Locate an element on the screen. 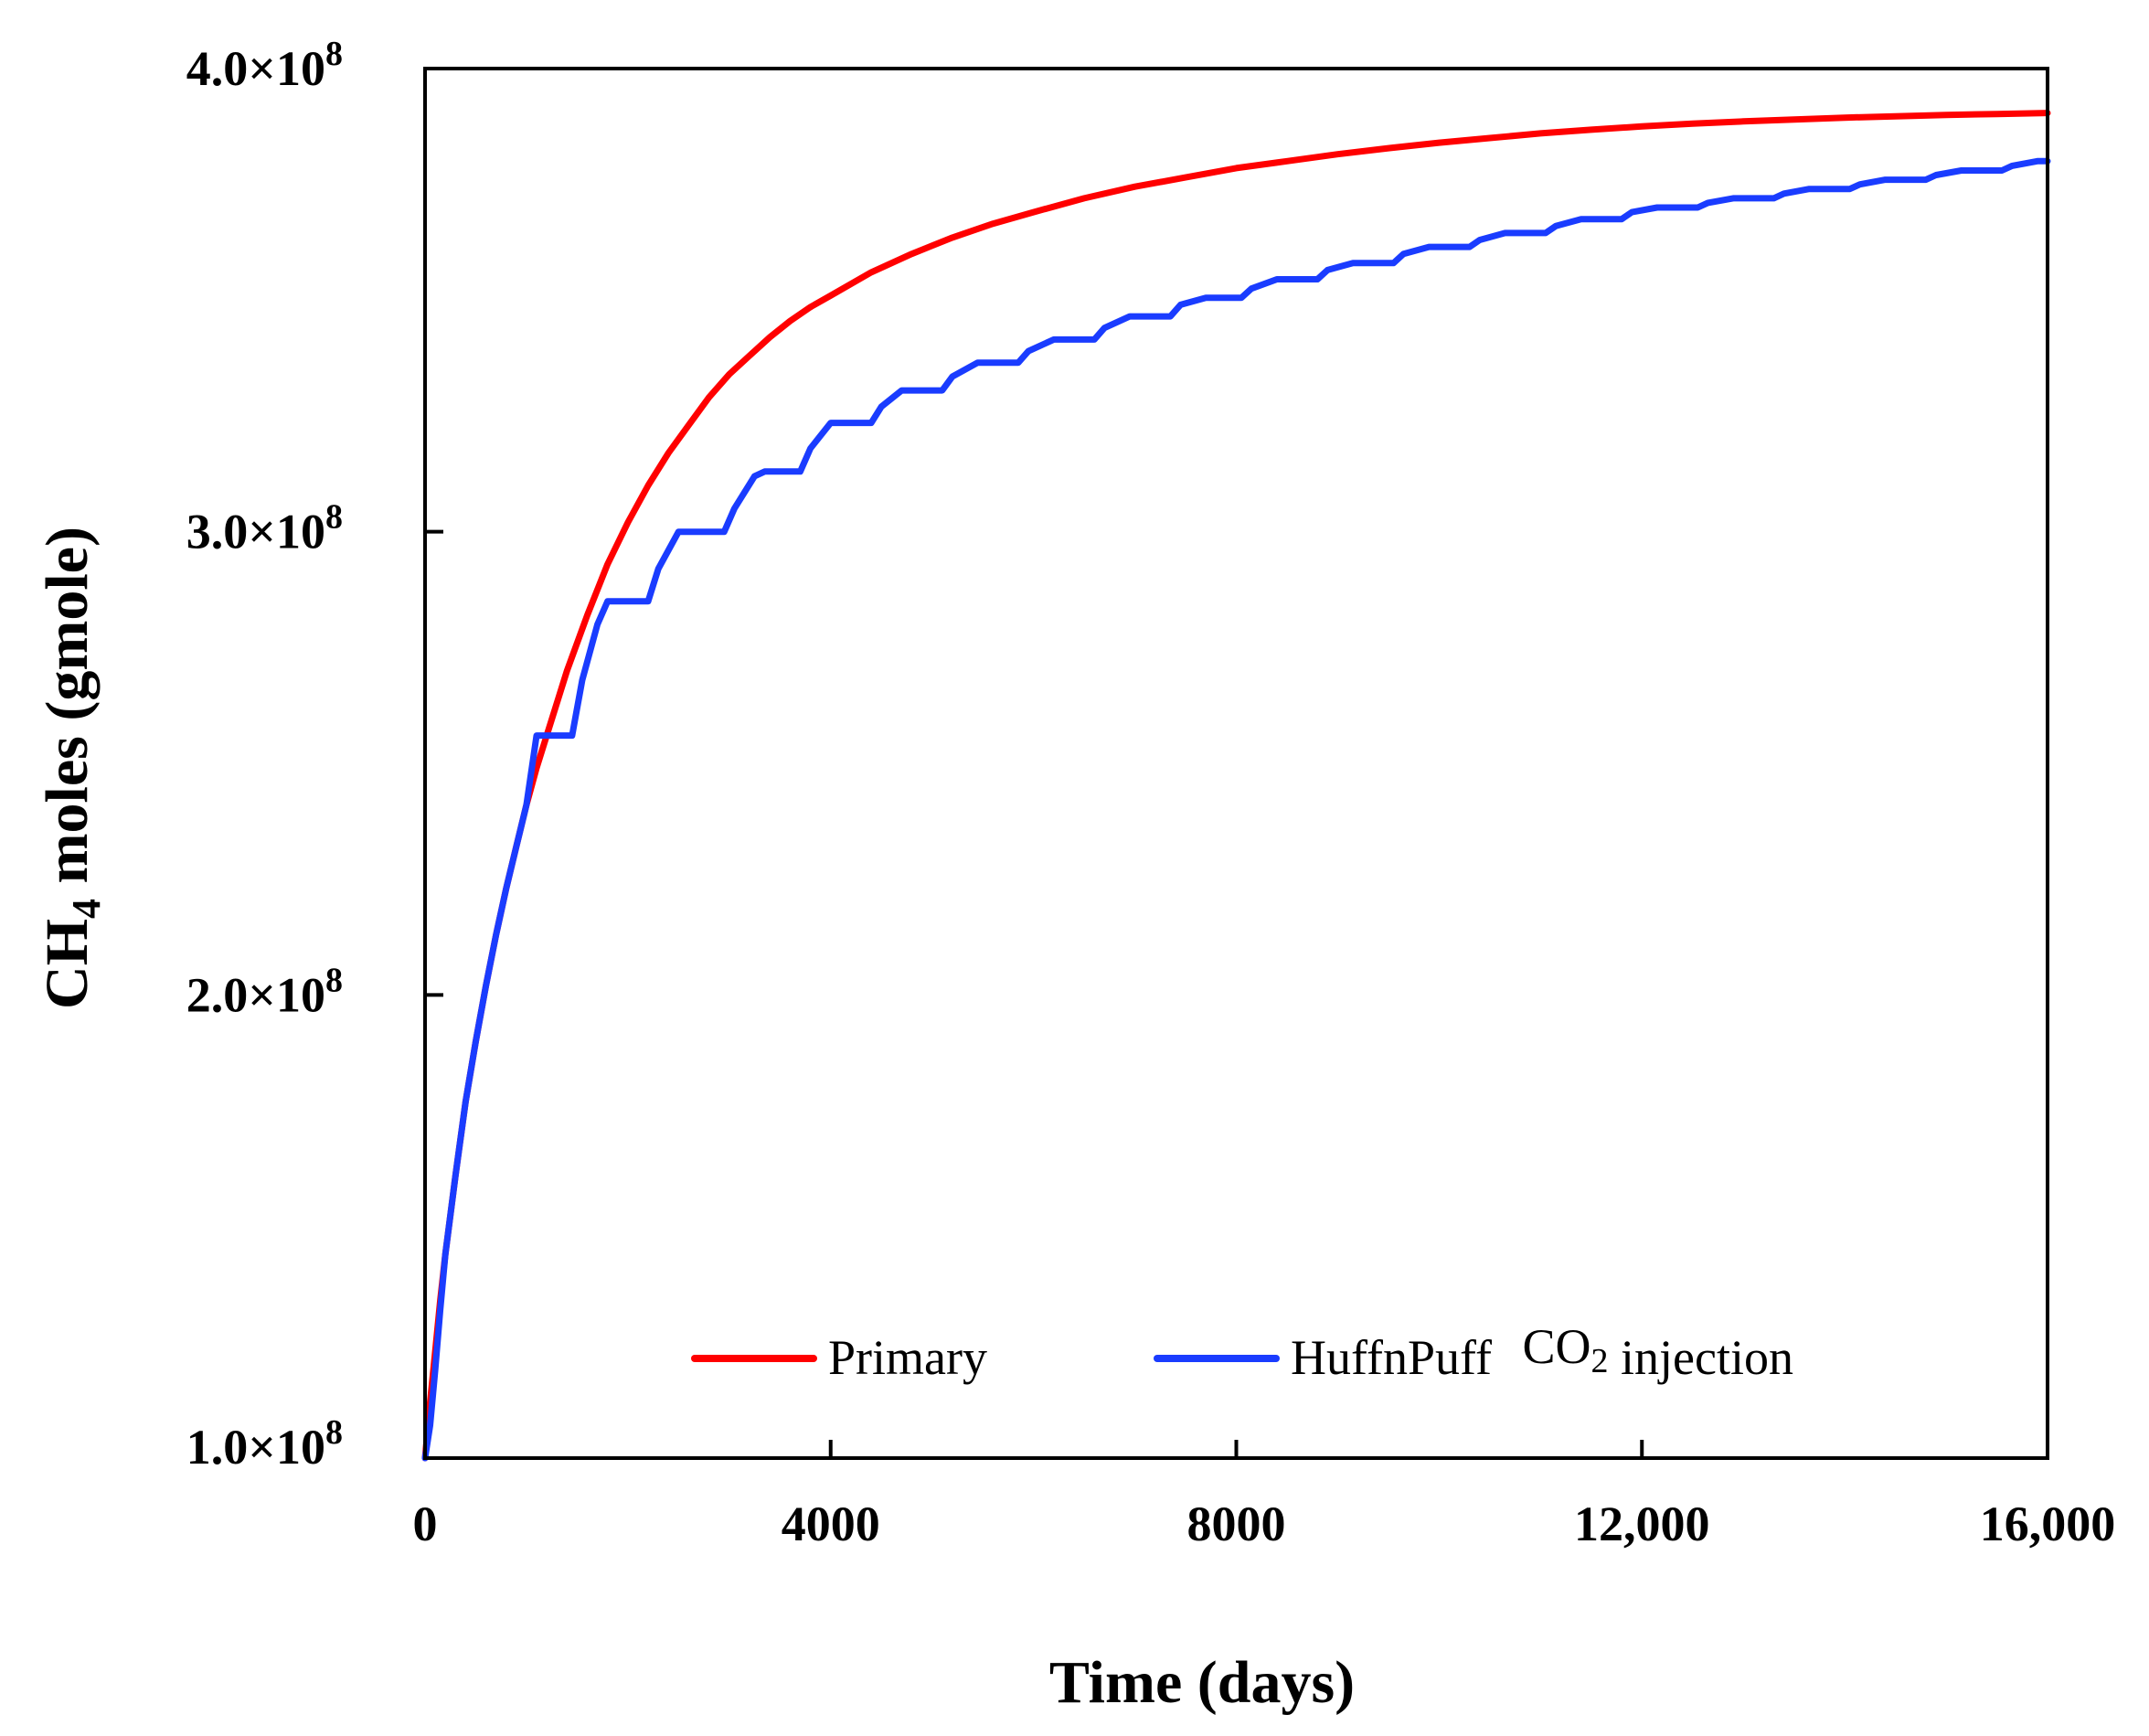  x-tick-label: 0 is located at coordinates (425, 1524).